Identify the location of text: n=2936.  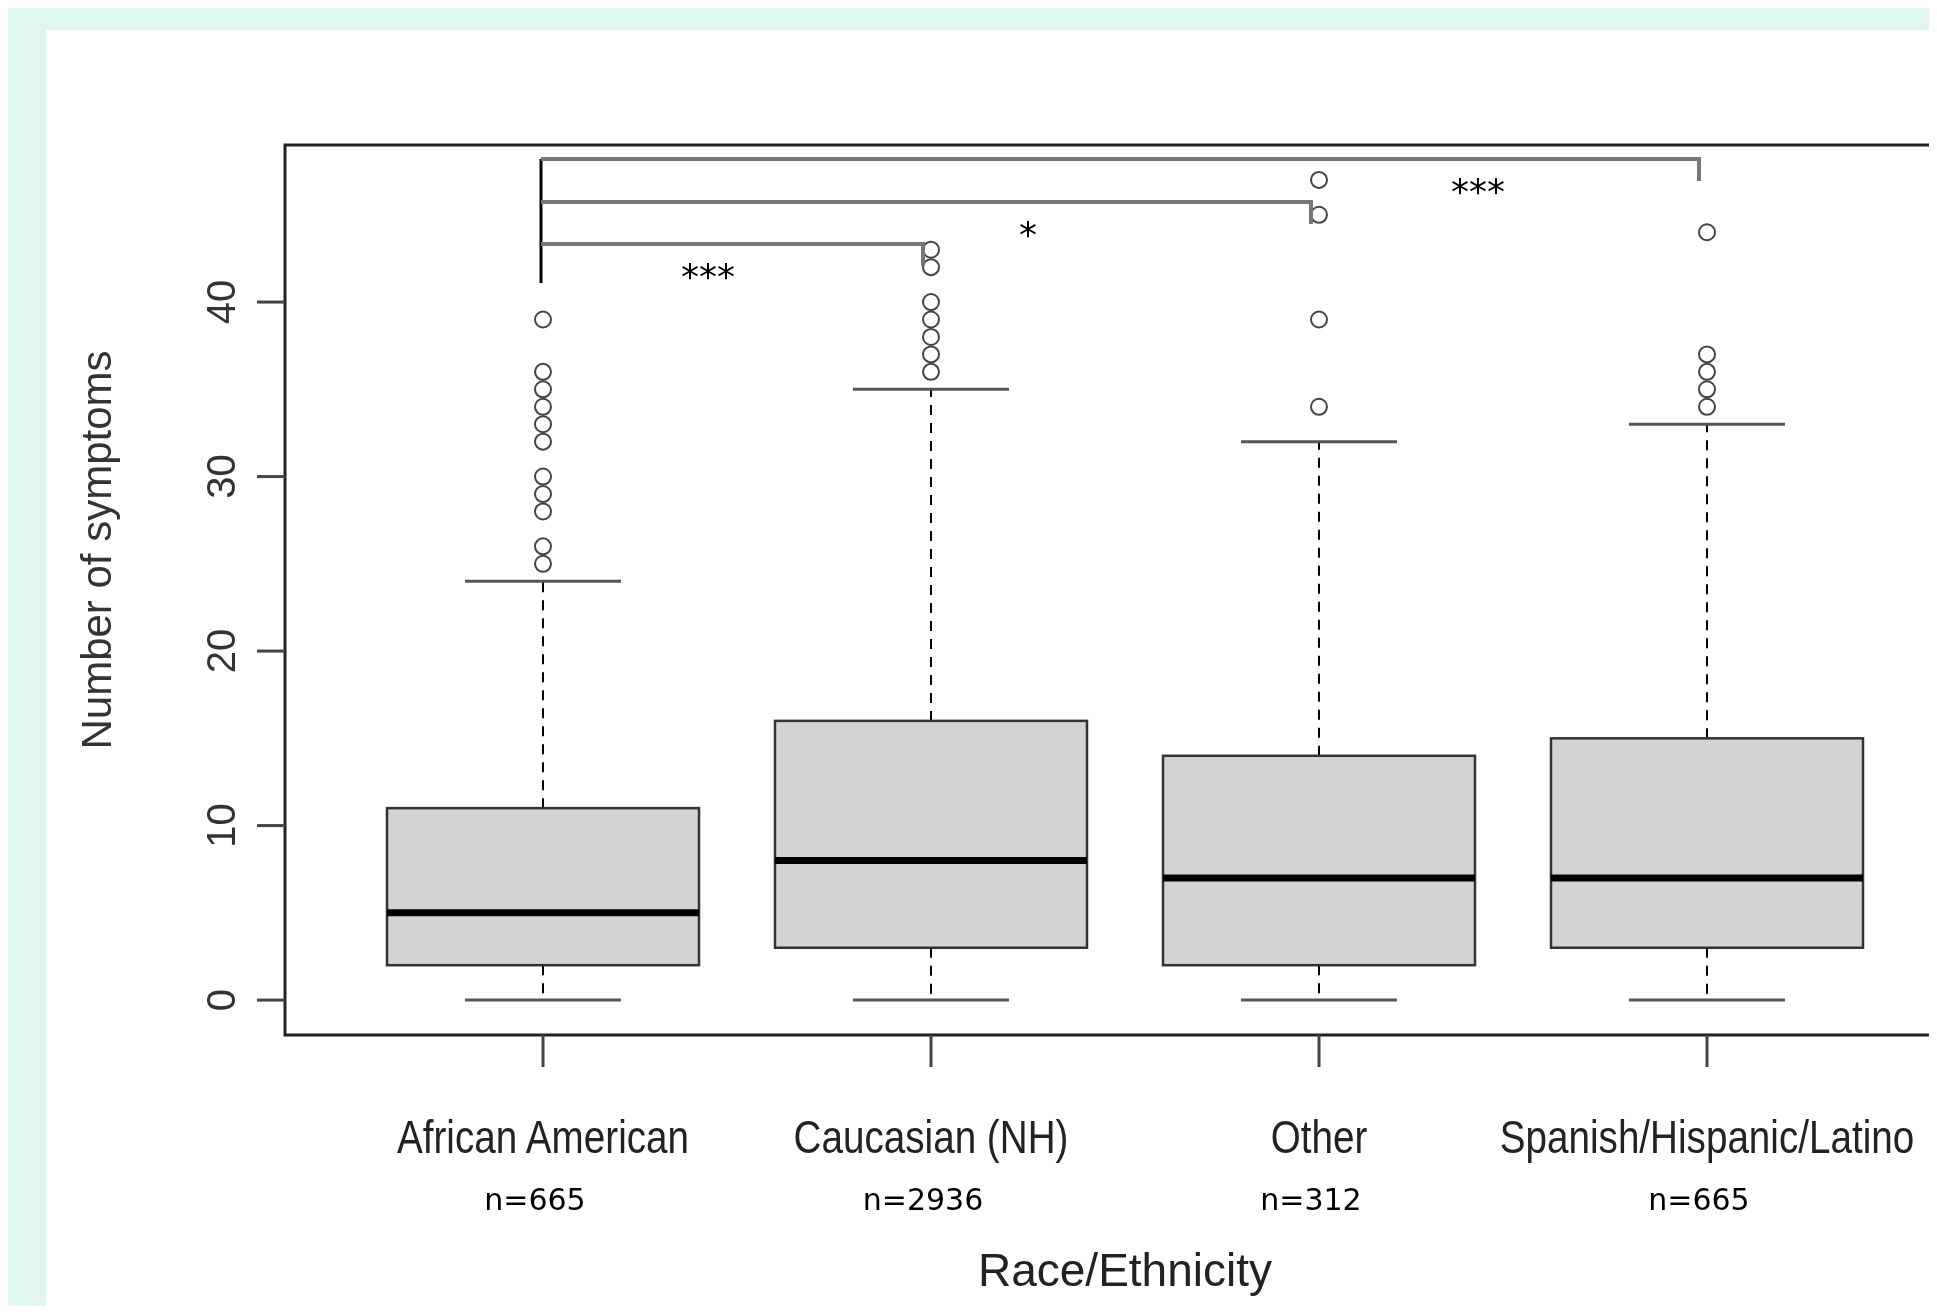
(923, 1199).